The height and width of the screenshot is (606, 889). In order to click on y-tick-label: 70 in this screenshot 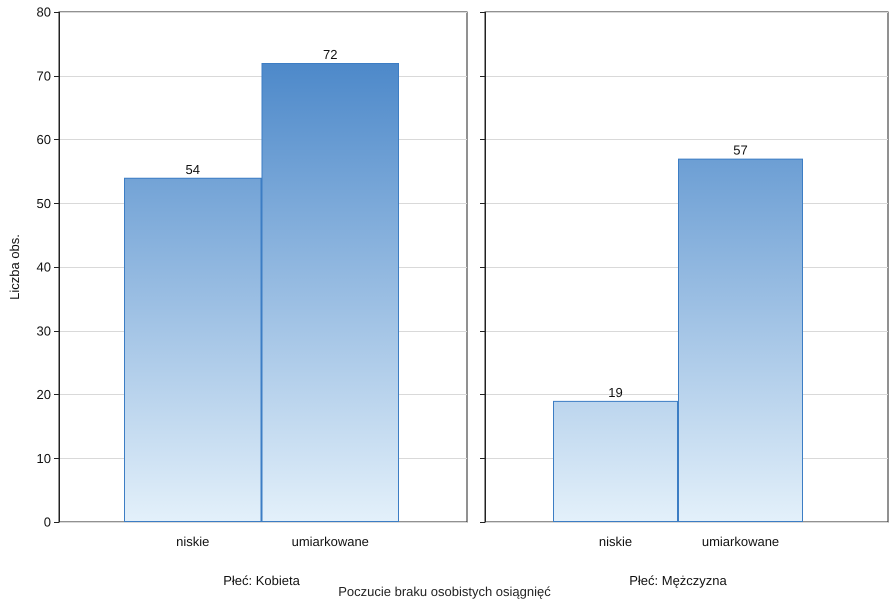, I will do `click(43, 76)`.